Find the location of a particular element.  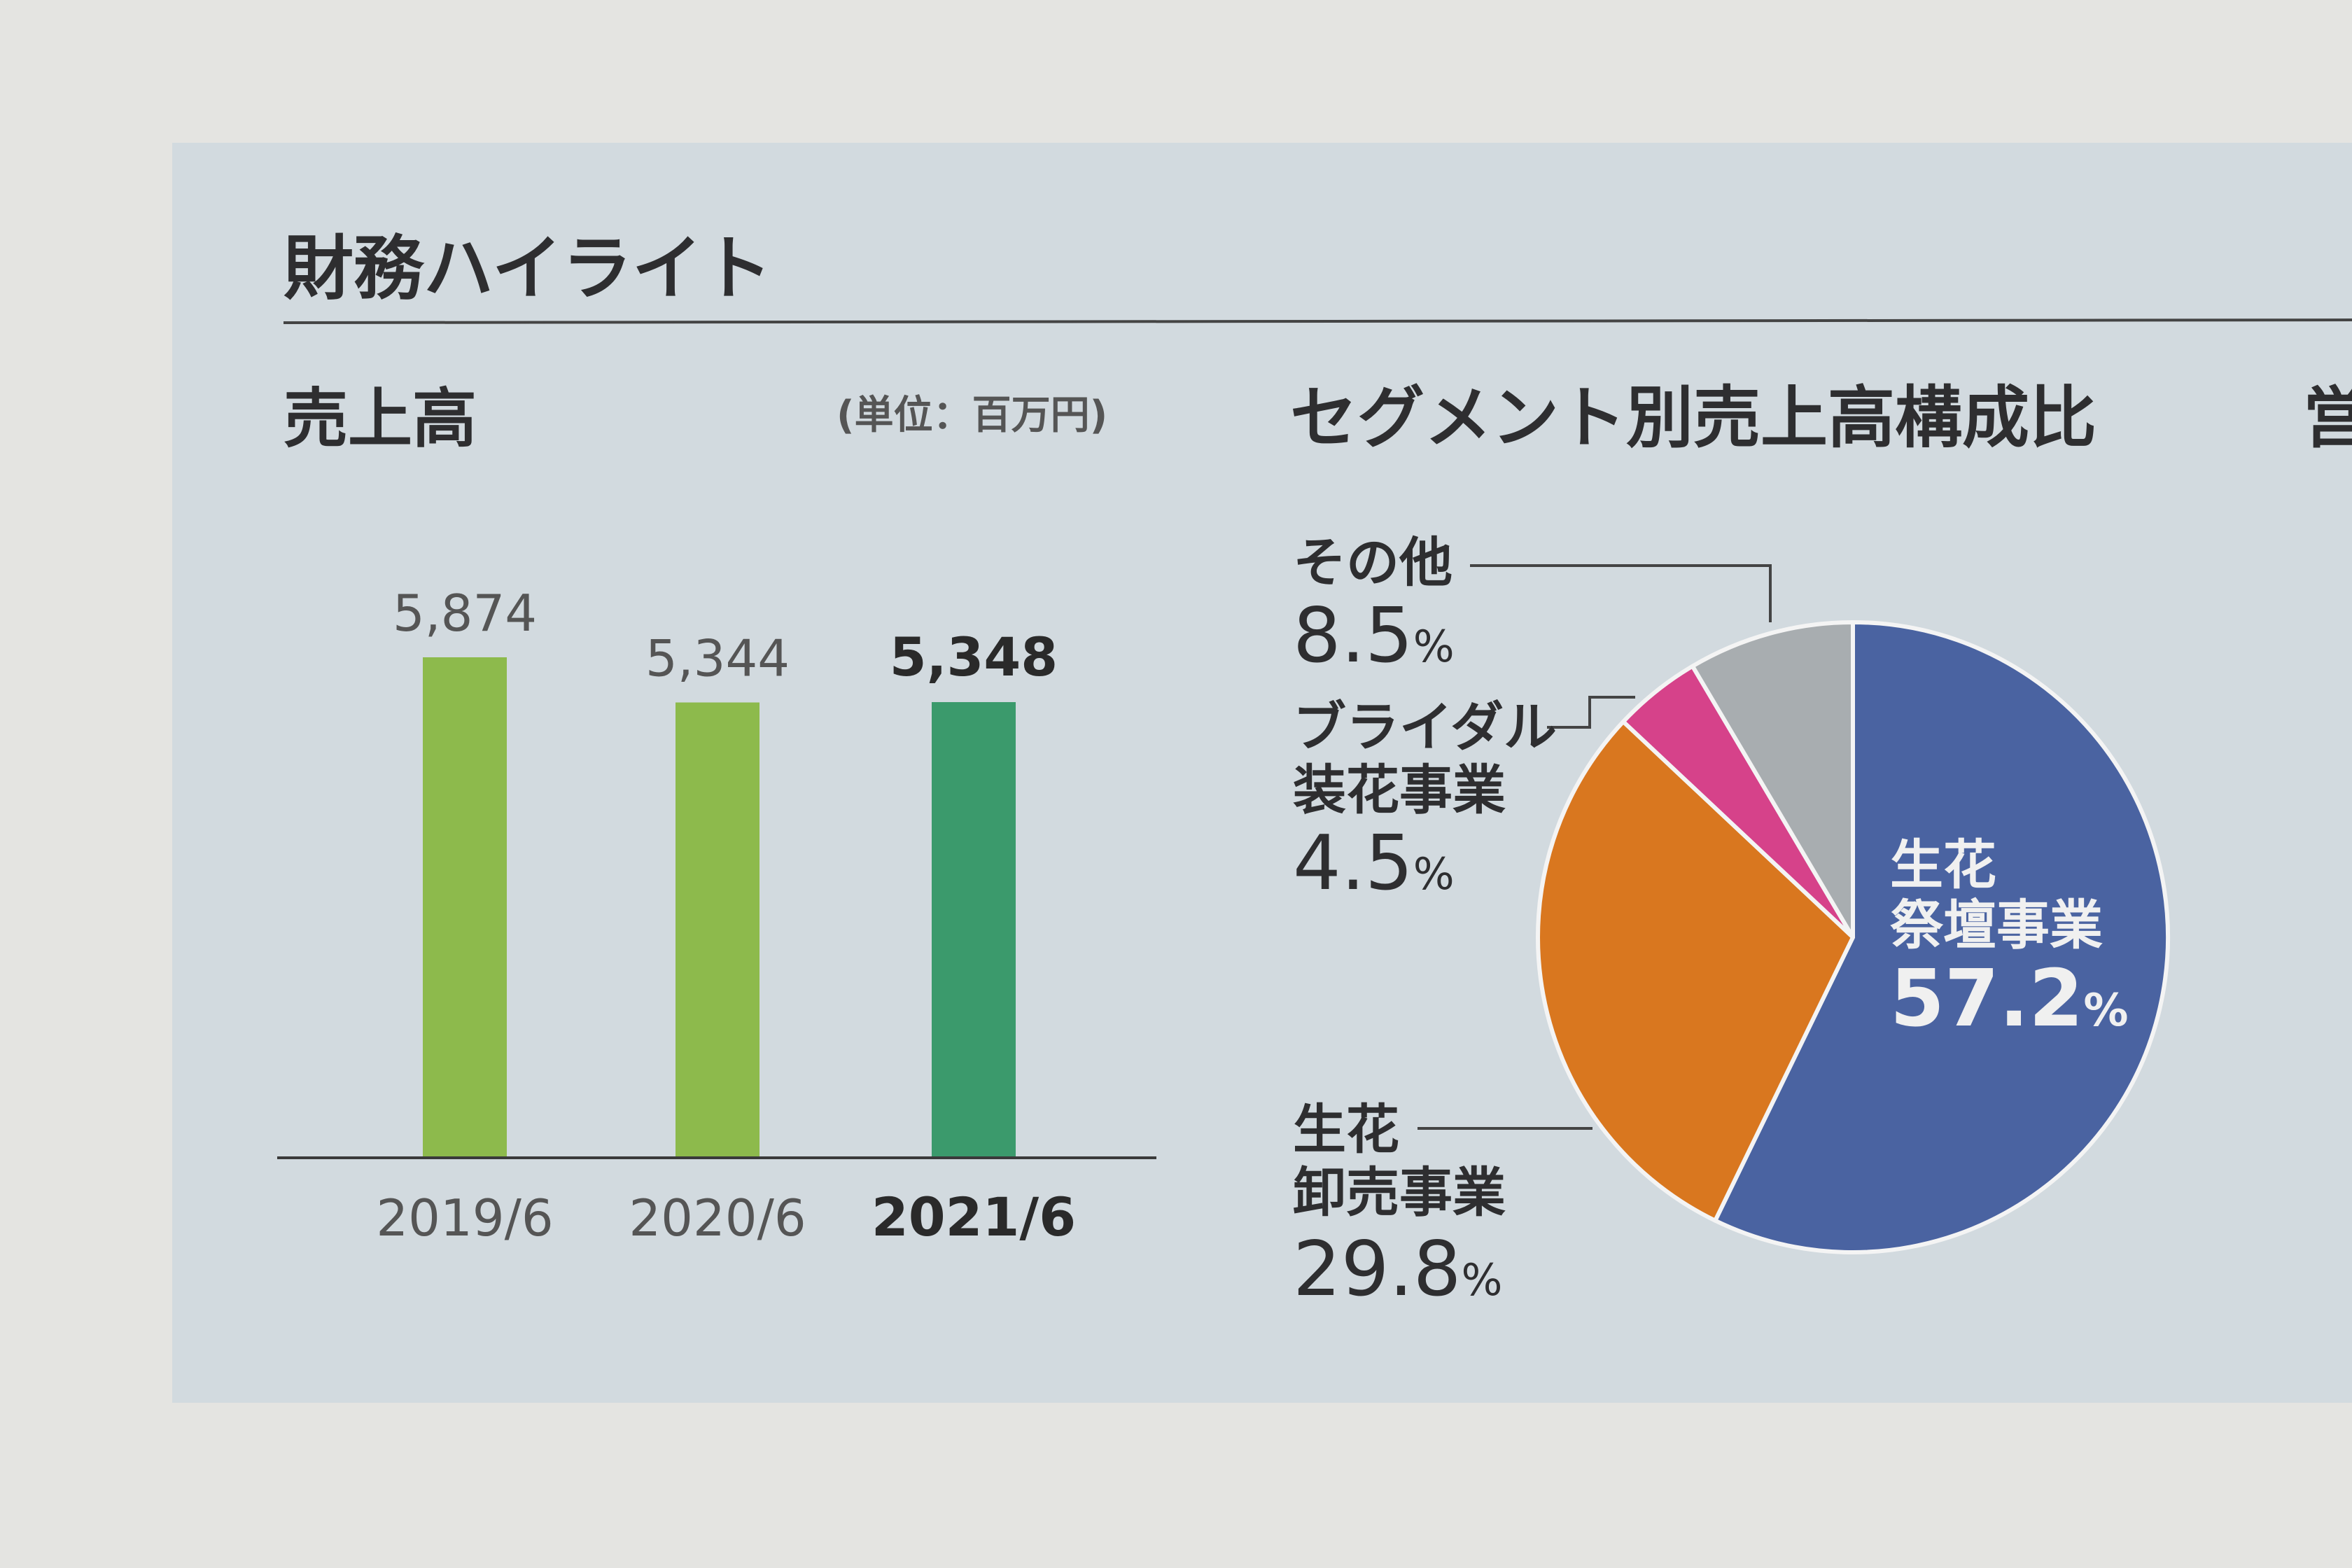

slice-value: 57.2% is located at coordinates (2009, 998).